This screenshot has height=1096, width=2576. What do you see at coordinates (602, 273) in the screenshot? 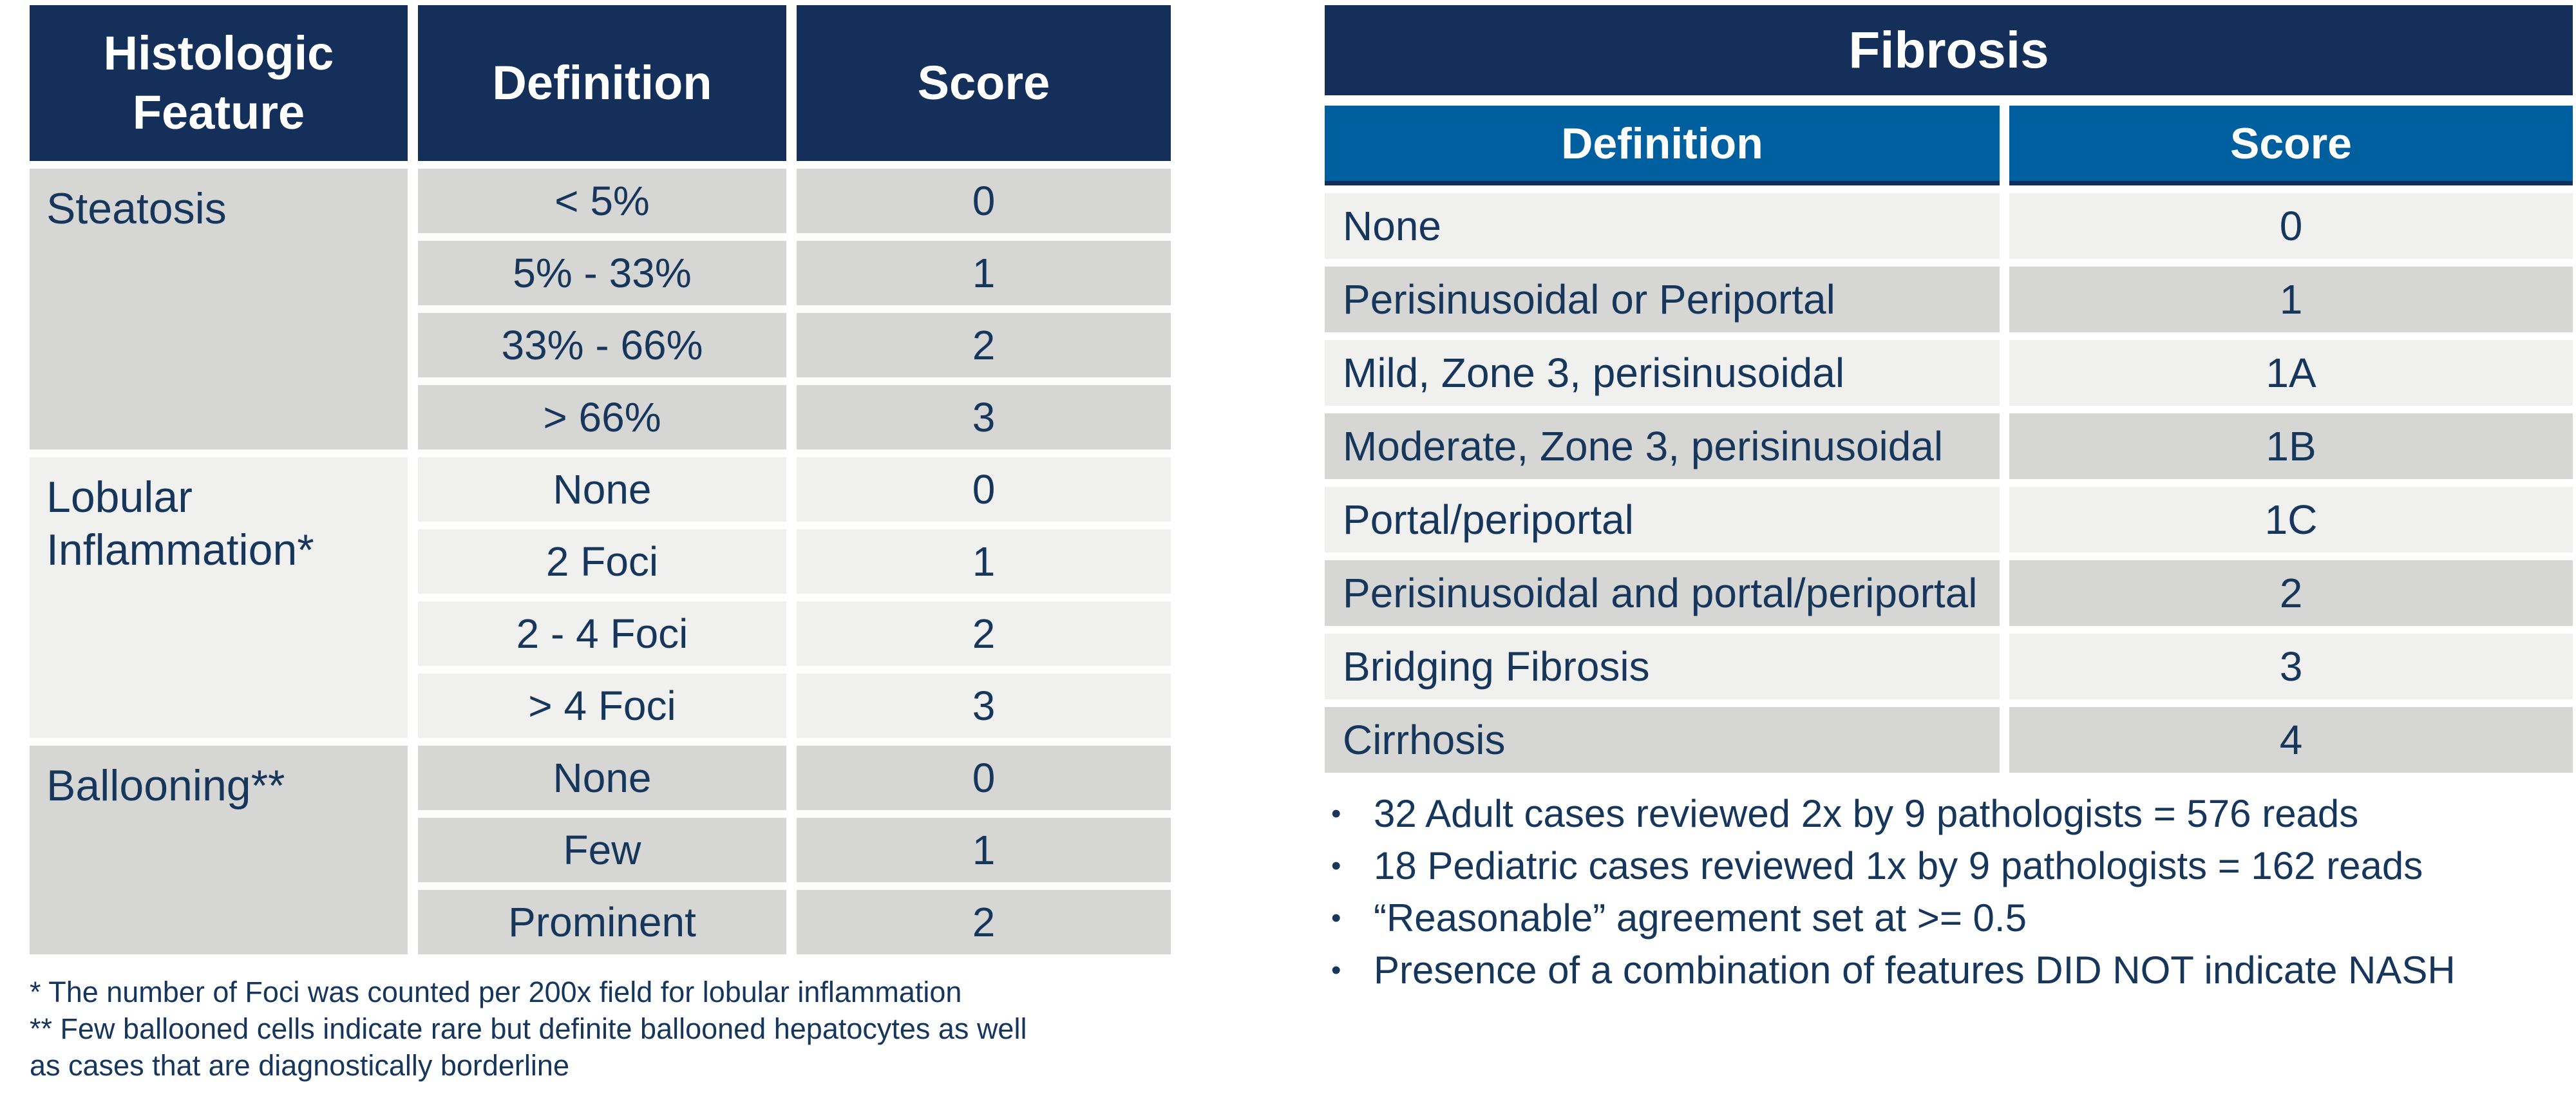
I see `definition-cell: 5% - 33%` at bounding box center [602, 273].